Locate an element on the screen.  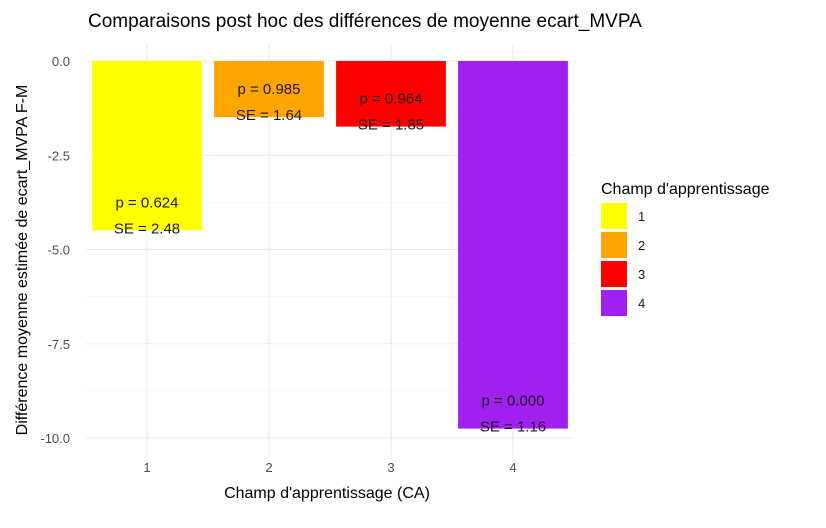
y-axis-ticks: 0.0 -2.5 -5.0 -7.5 -10.0 is located at coordinates (55, 250).